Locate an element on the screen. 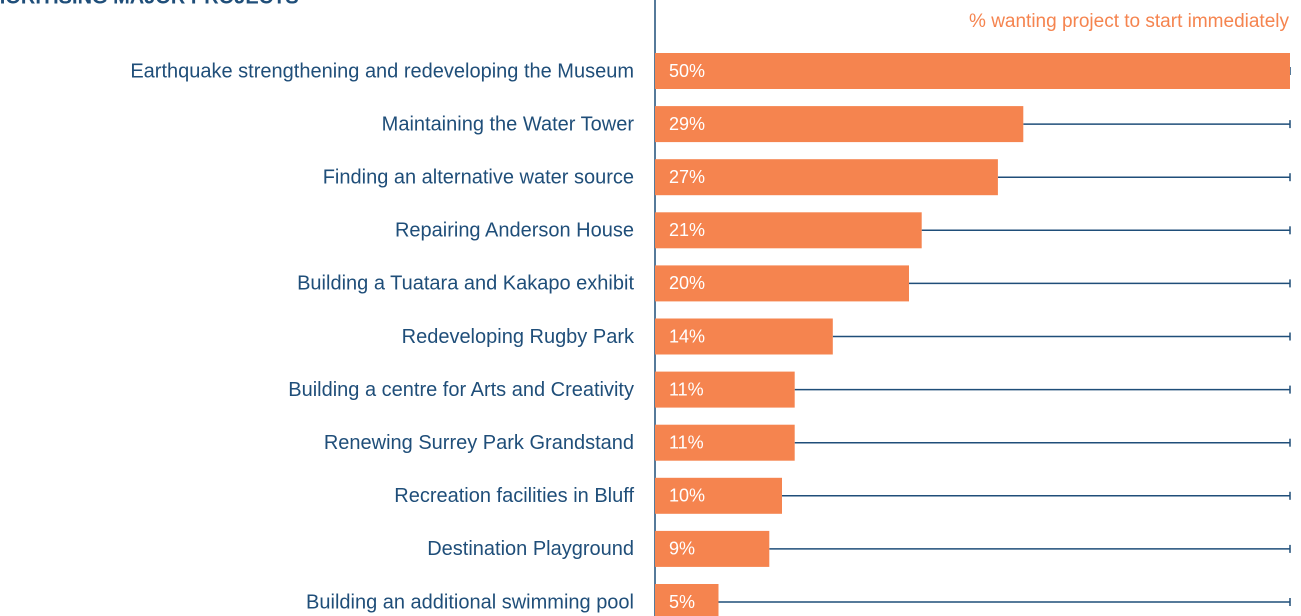  category-label: Recreation facilities in Bluff is located at coordinates (514, 496).